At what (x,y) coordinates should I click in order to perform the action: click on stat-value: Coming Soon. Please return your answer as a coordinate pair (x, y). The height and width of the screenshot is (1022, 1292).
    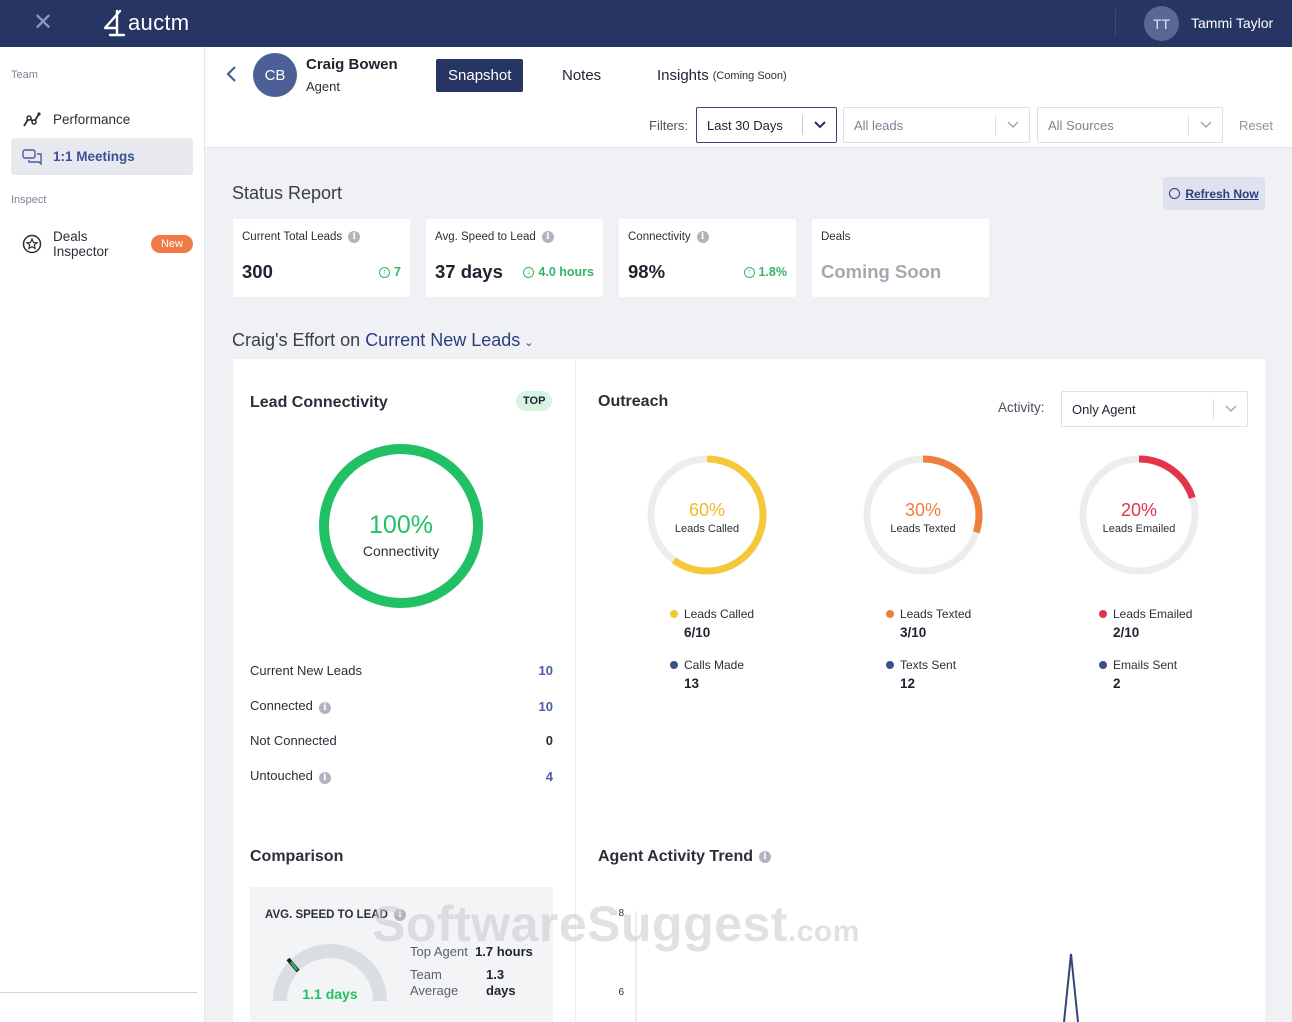
    Looking at the image, I should click on (881, 271).